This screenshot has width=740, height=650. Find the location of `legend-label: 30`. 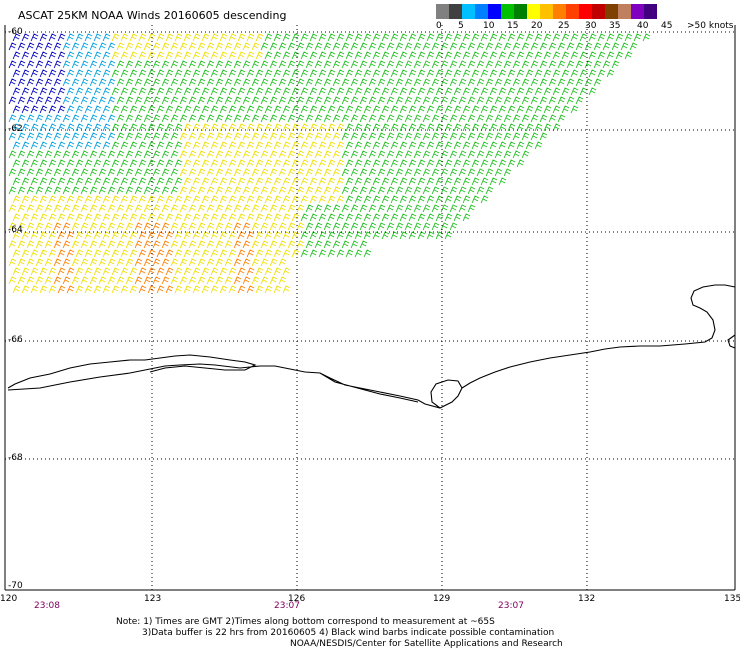

legend-label: 30 is located at coordinates (591, 26).